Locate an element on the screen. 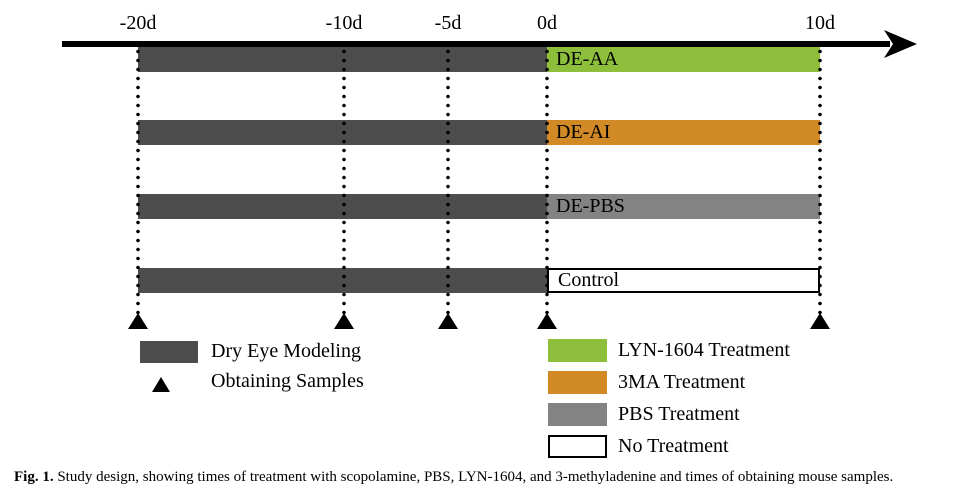  tick-label-10d: 10d is located at coordinates (820, 23).